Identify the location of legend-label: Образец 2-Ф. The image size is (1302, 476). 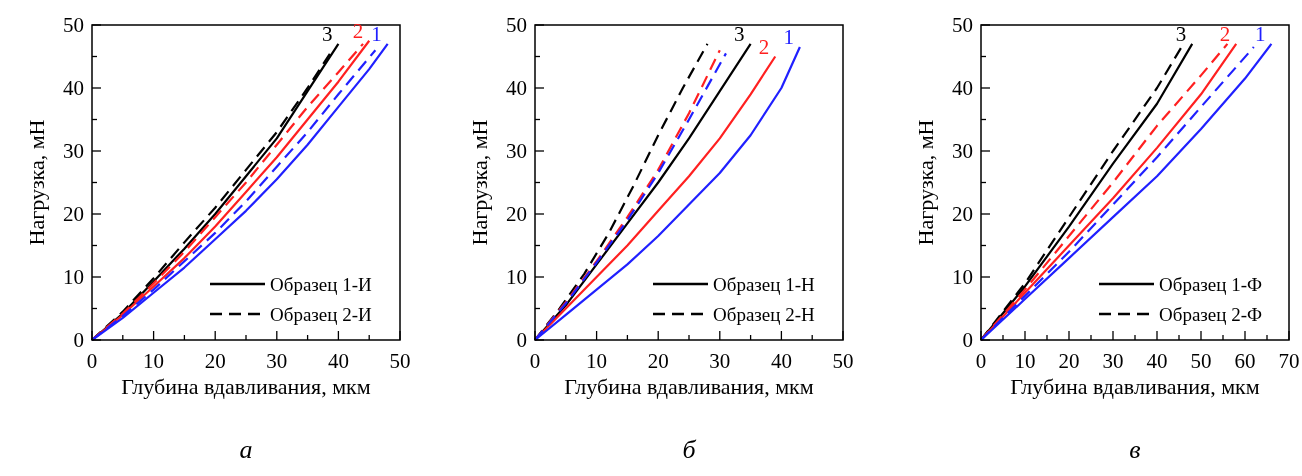
(1211, 314).